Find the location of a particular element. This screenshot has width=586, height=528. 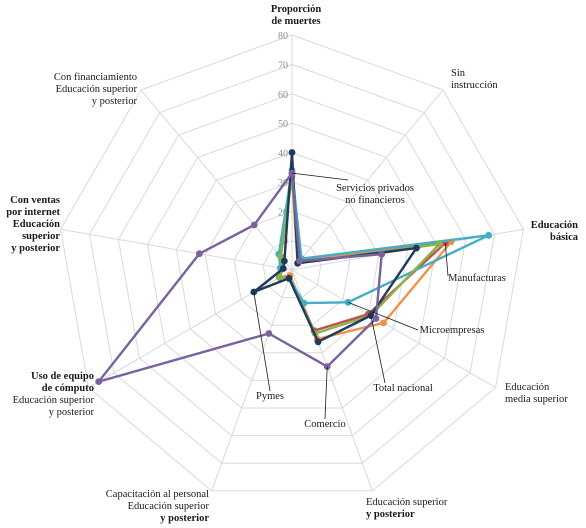

axis-label-line: Proporción is located at coordinates (296, 9).